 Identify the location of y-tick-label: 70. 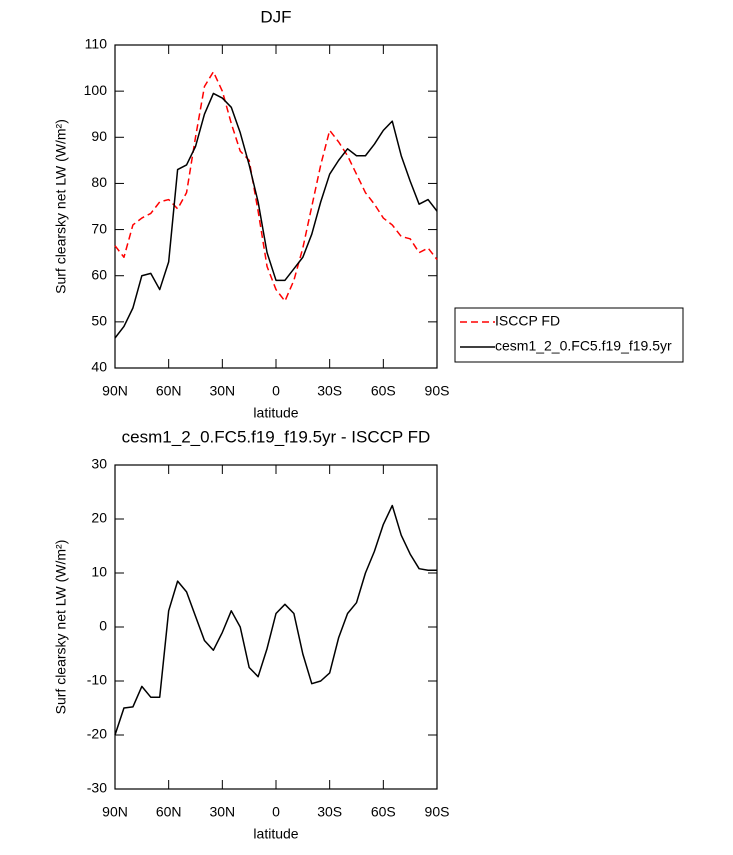
(99, 228).